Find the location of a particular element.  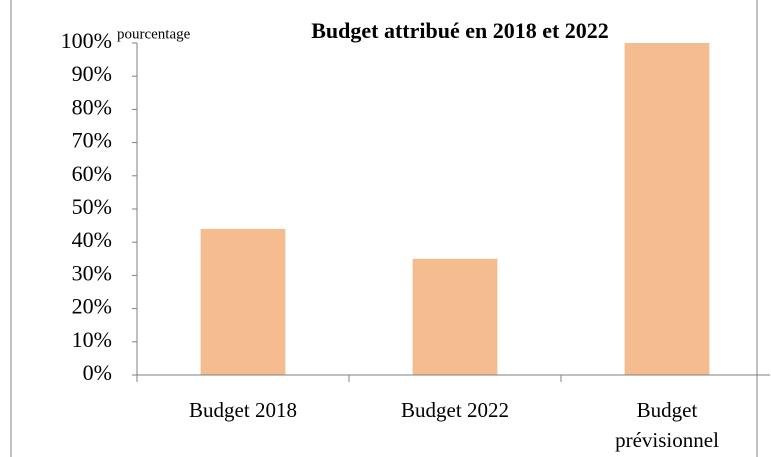

x-tick-label: Budget prévisionnel is located at coordinates (667, 425).